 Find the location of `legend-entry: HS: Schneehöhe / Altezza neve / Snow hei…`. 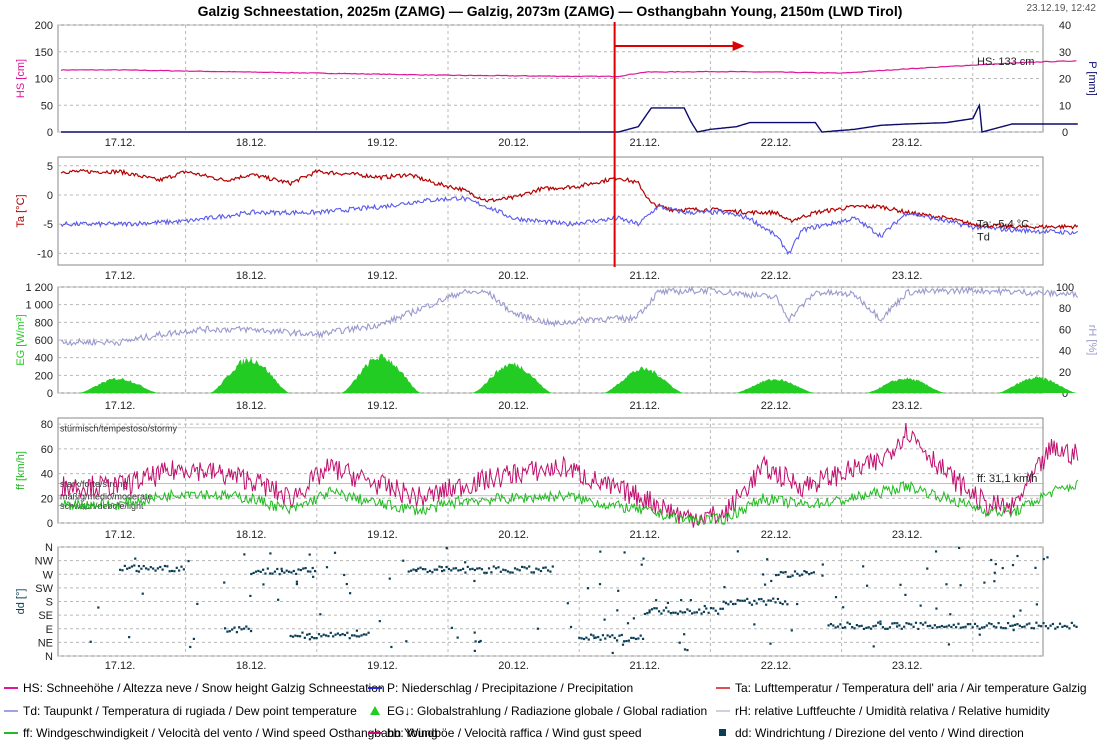

legend-entry: HS: Schneehöhe / Altezza neve / Snow hei… is located at coordinates (204, 688).